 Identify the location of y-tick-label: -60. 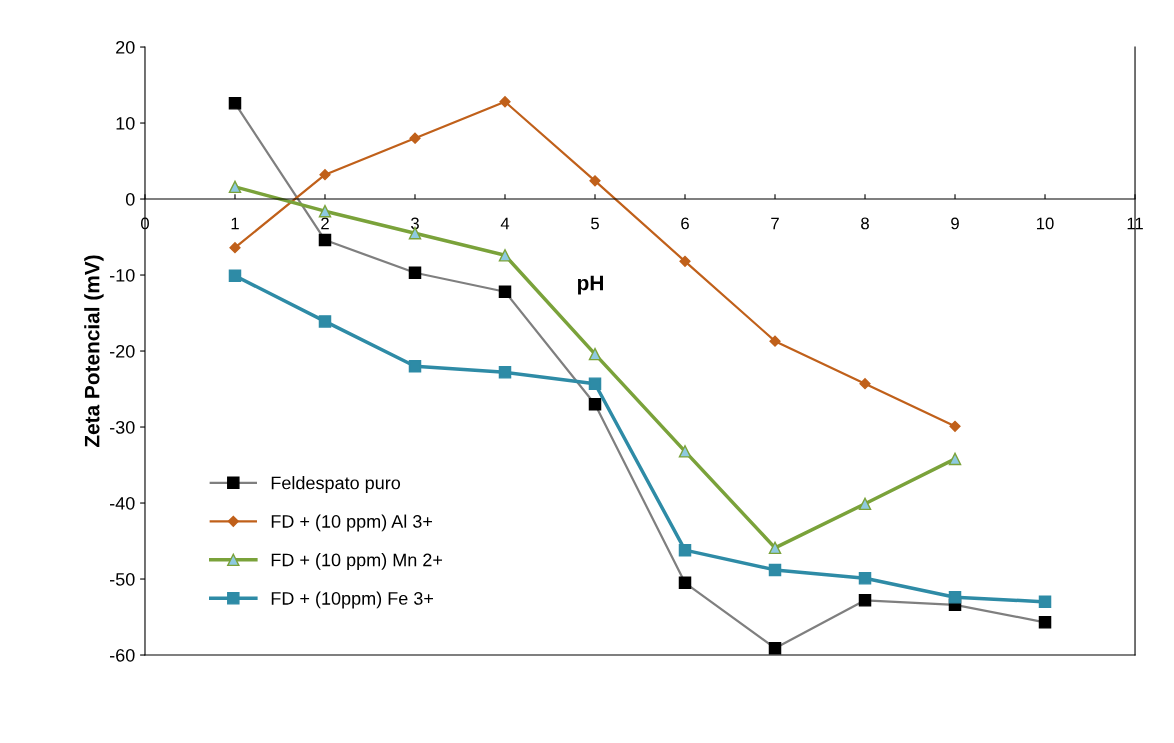
(122, 655).